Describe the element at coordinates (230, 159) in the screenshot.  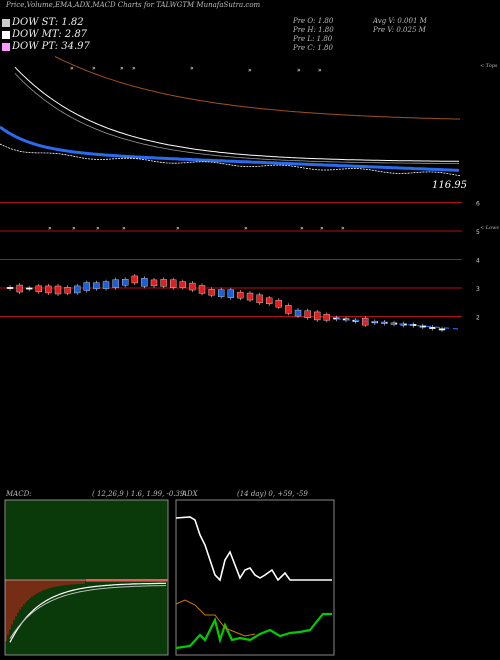
I see `ema-dotted-line` at that location.